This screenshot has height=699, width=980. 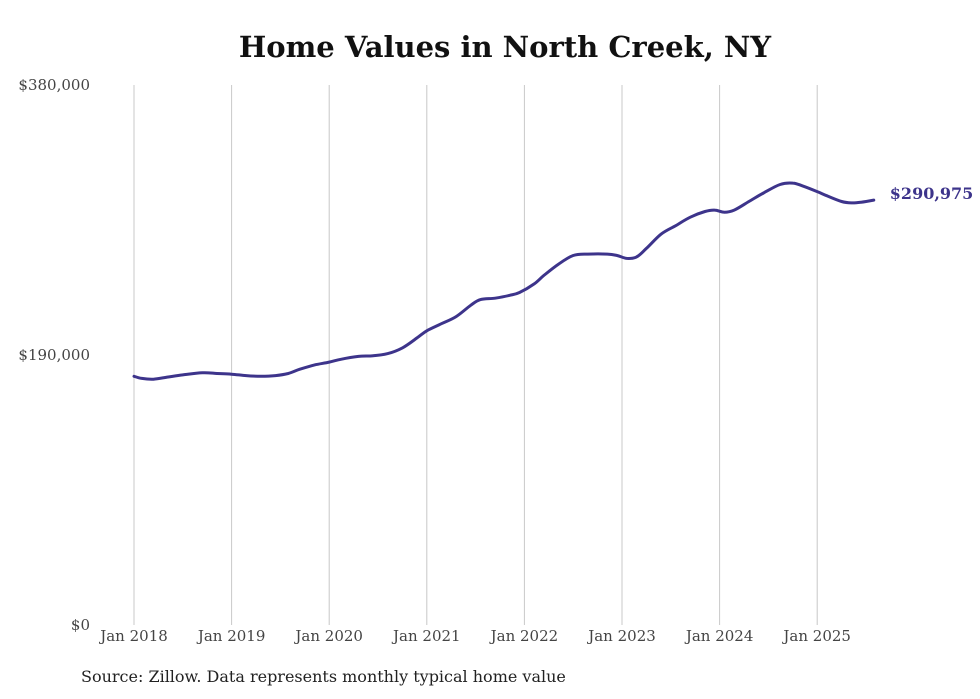 What do you see at coordinates (505, 47) in the screenshot?
I see `chart-title: Home Values in North Creek, NY` at bounding box center [505, 47].